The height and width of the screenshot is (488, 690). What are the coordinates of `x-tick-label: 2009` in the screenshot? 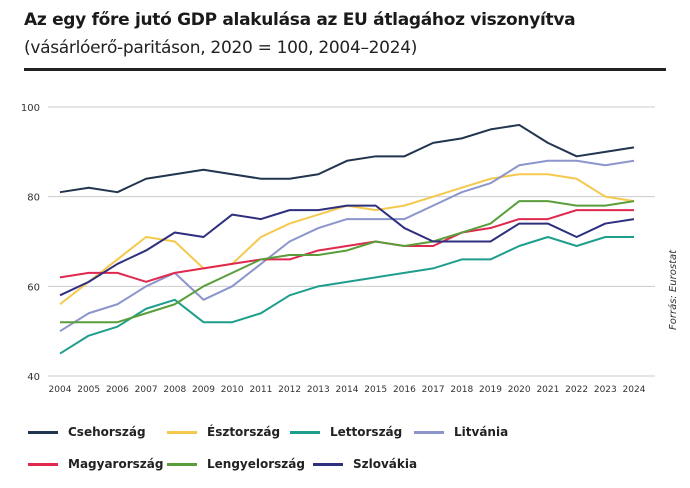 It's located at (203, 390).